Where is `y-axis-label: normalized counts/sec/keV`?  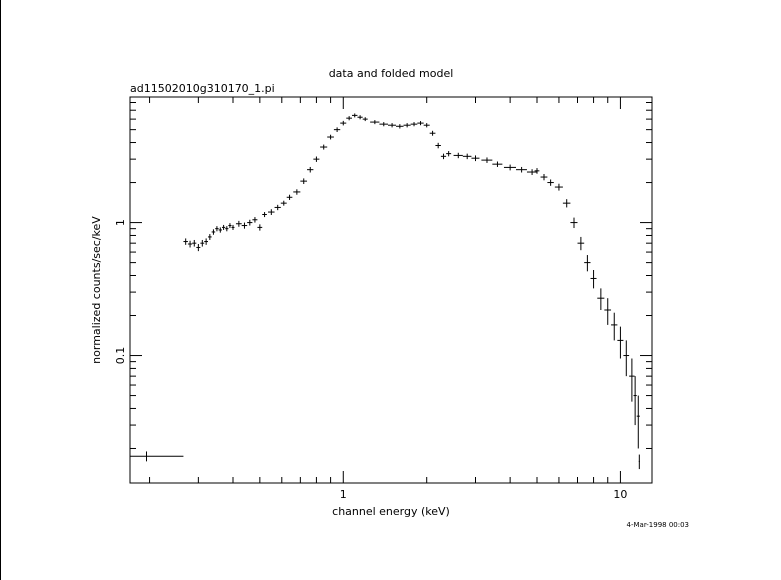
y-axis-label: normalized counts/sec/keV is located at coordinates (96, 290).